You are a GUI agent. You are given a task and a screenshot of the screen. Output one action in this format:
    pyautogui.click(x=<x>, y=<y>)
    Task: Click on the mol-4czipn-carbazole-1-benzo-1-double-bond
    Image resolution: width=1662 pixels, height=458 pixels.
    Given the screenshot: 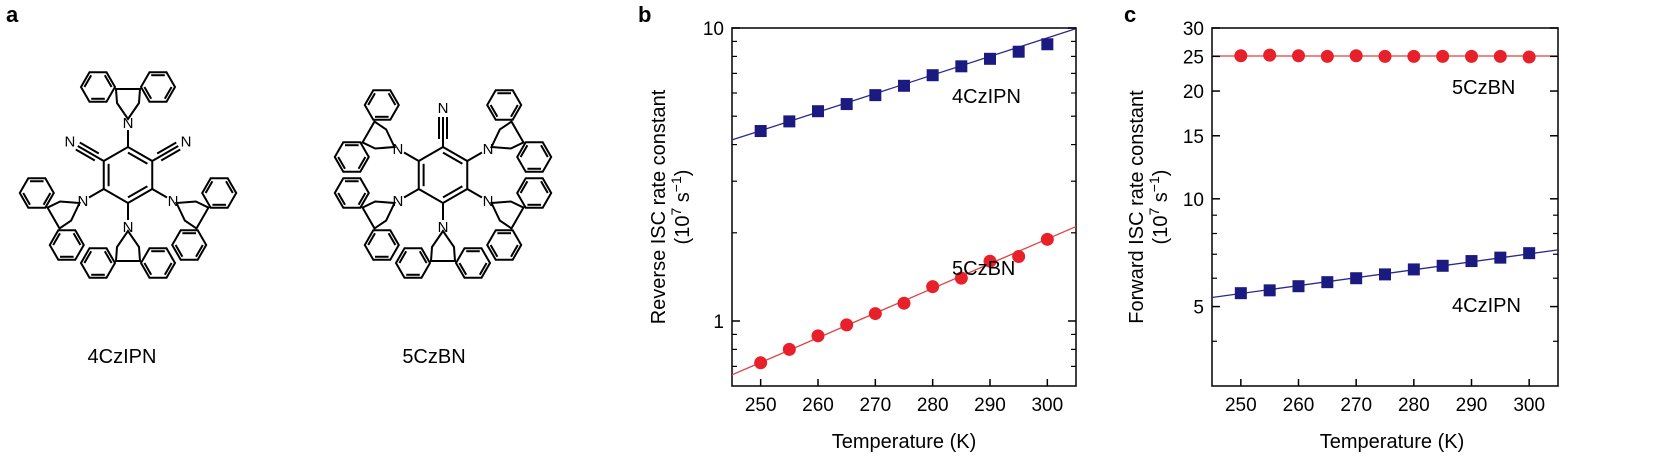 What is the action you would take?
    pyautogui.click(x=108, y=257)
    